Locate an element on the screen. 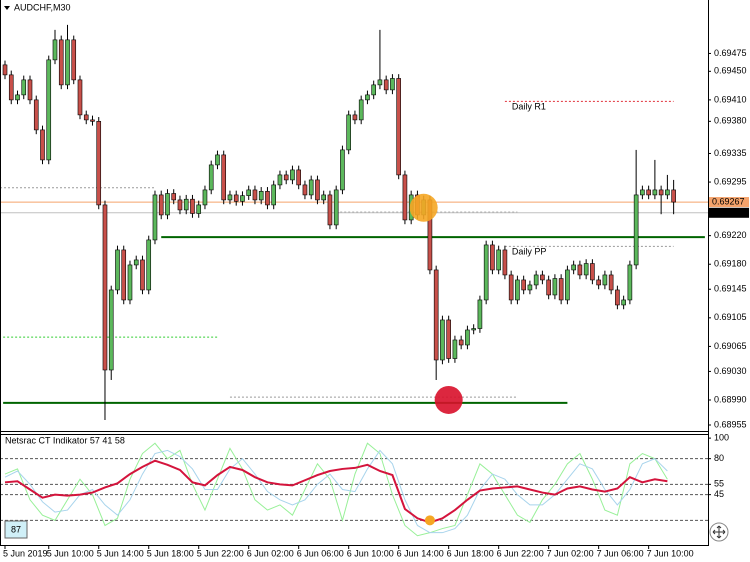  y-tick-label: 0.69105 is located at coordinates (730, 317).